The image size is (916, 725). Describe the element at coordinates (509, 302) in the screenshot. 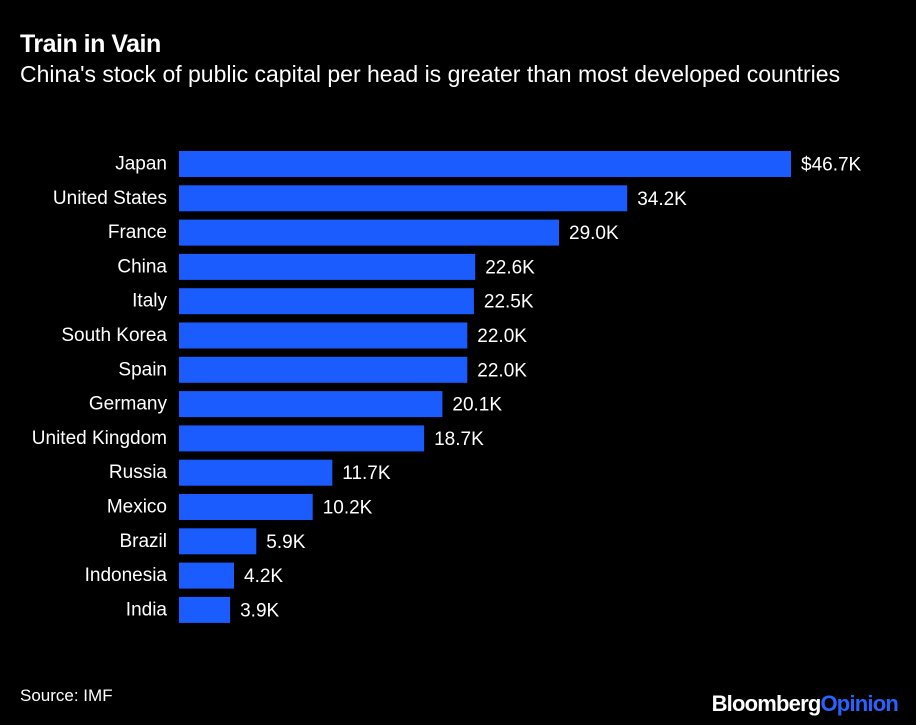

I see `value-label-italy: 22.5K` at that location.